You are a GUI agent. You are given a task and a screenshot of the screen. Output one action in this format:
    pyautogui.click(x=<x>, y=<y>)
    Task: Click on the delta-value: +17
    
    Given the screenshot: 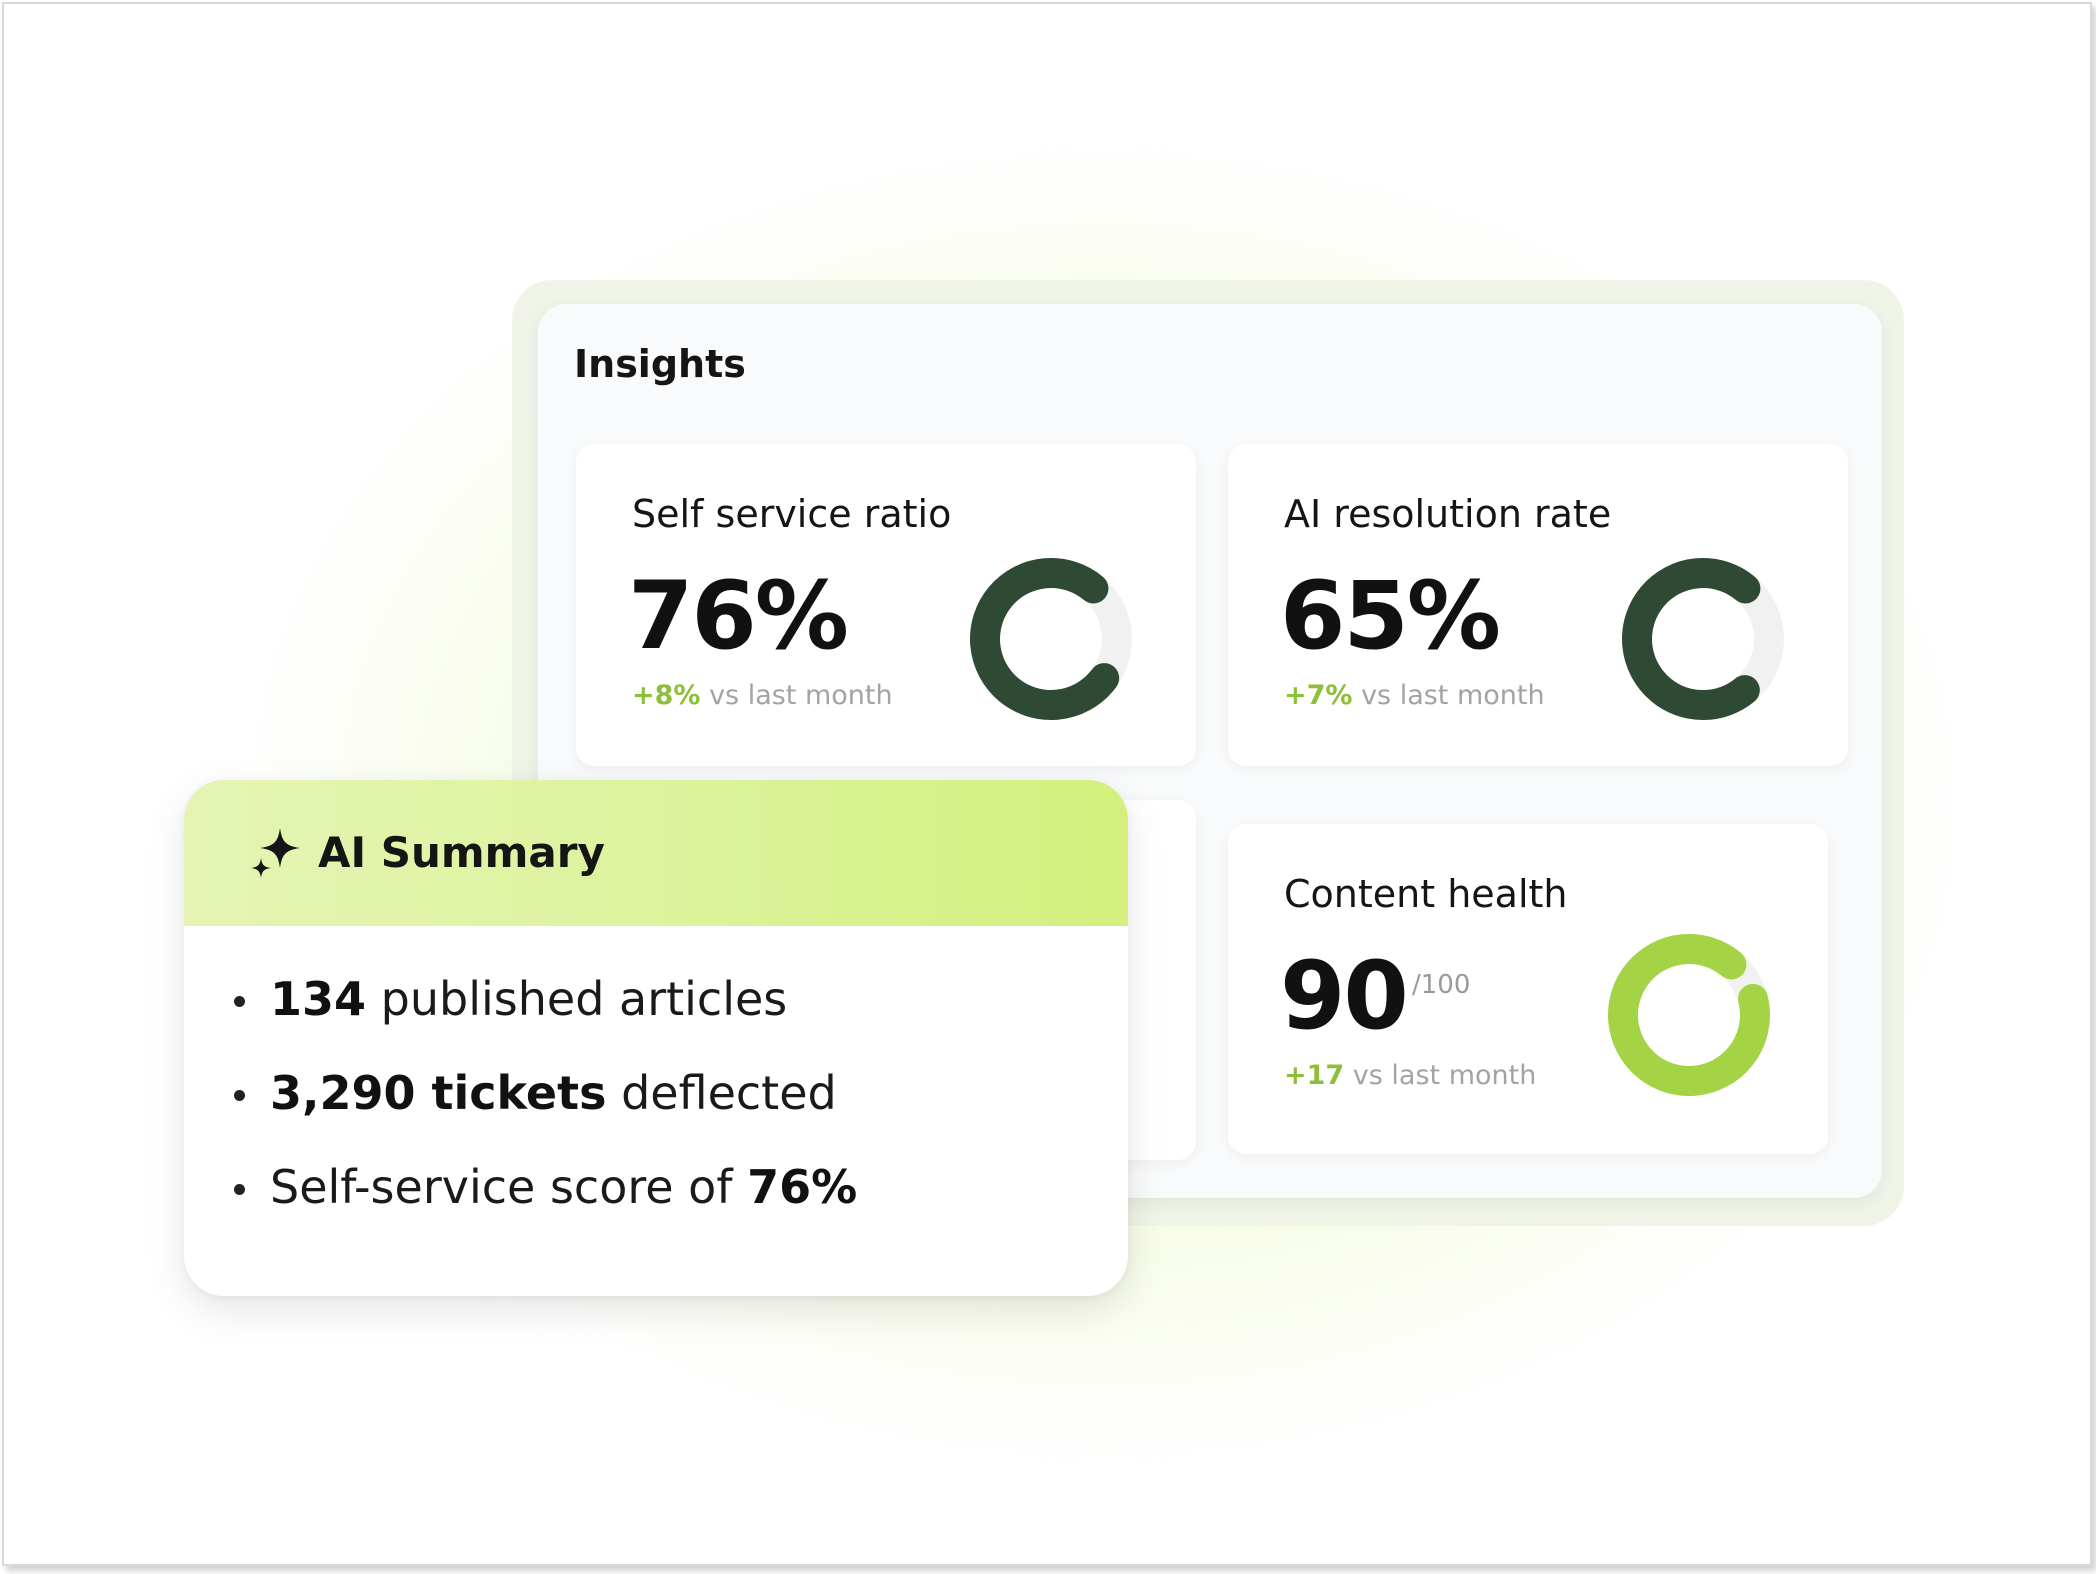 What is the action you would take?
    pyautogui.click(x=1314, y=1075)
    